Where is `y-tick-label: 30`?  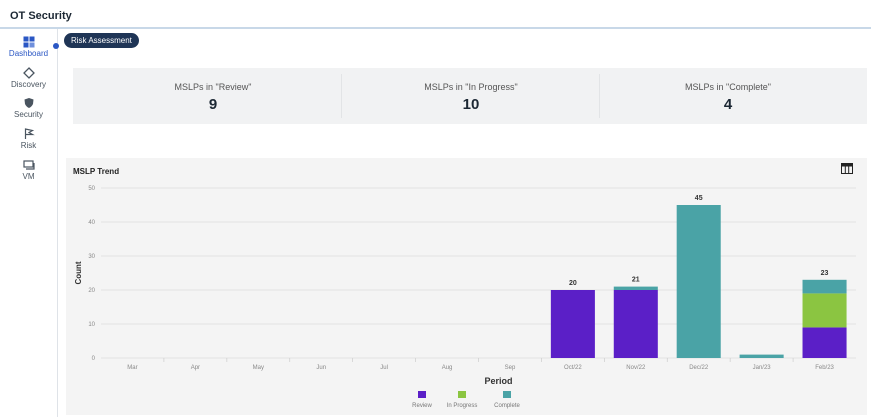
y-tick-label: 30 is located at coordinates (91, 257).